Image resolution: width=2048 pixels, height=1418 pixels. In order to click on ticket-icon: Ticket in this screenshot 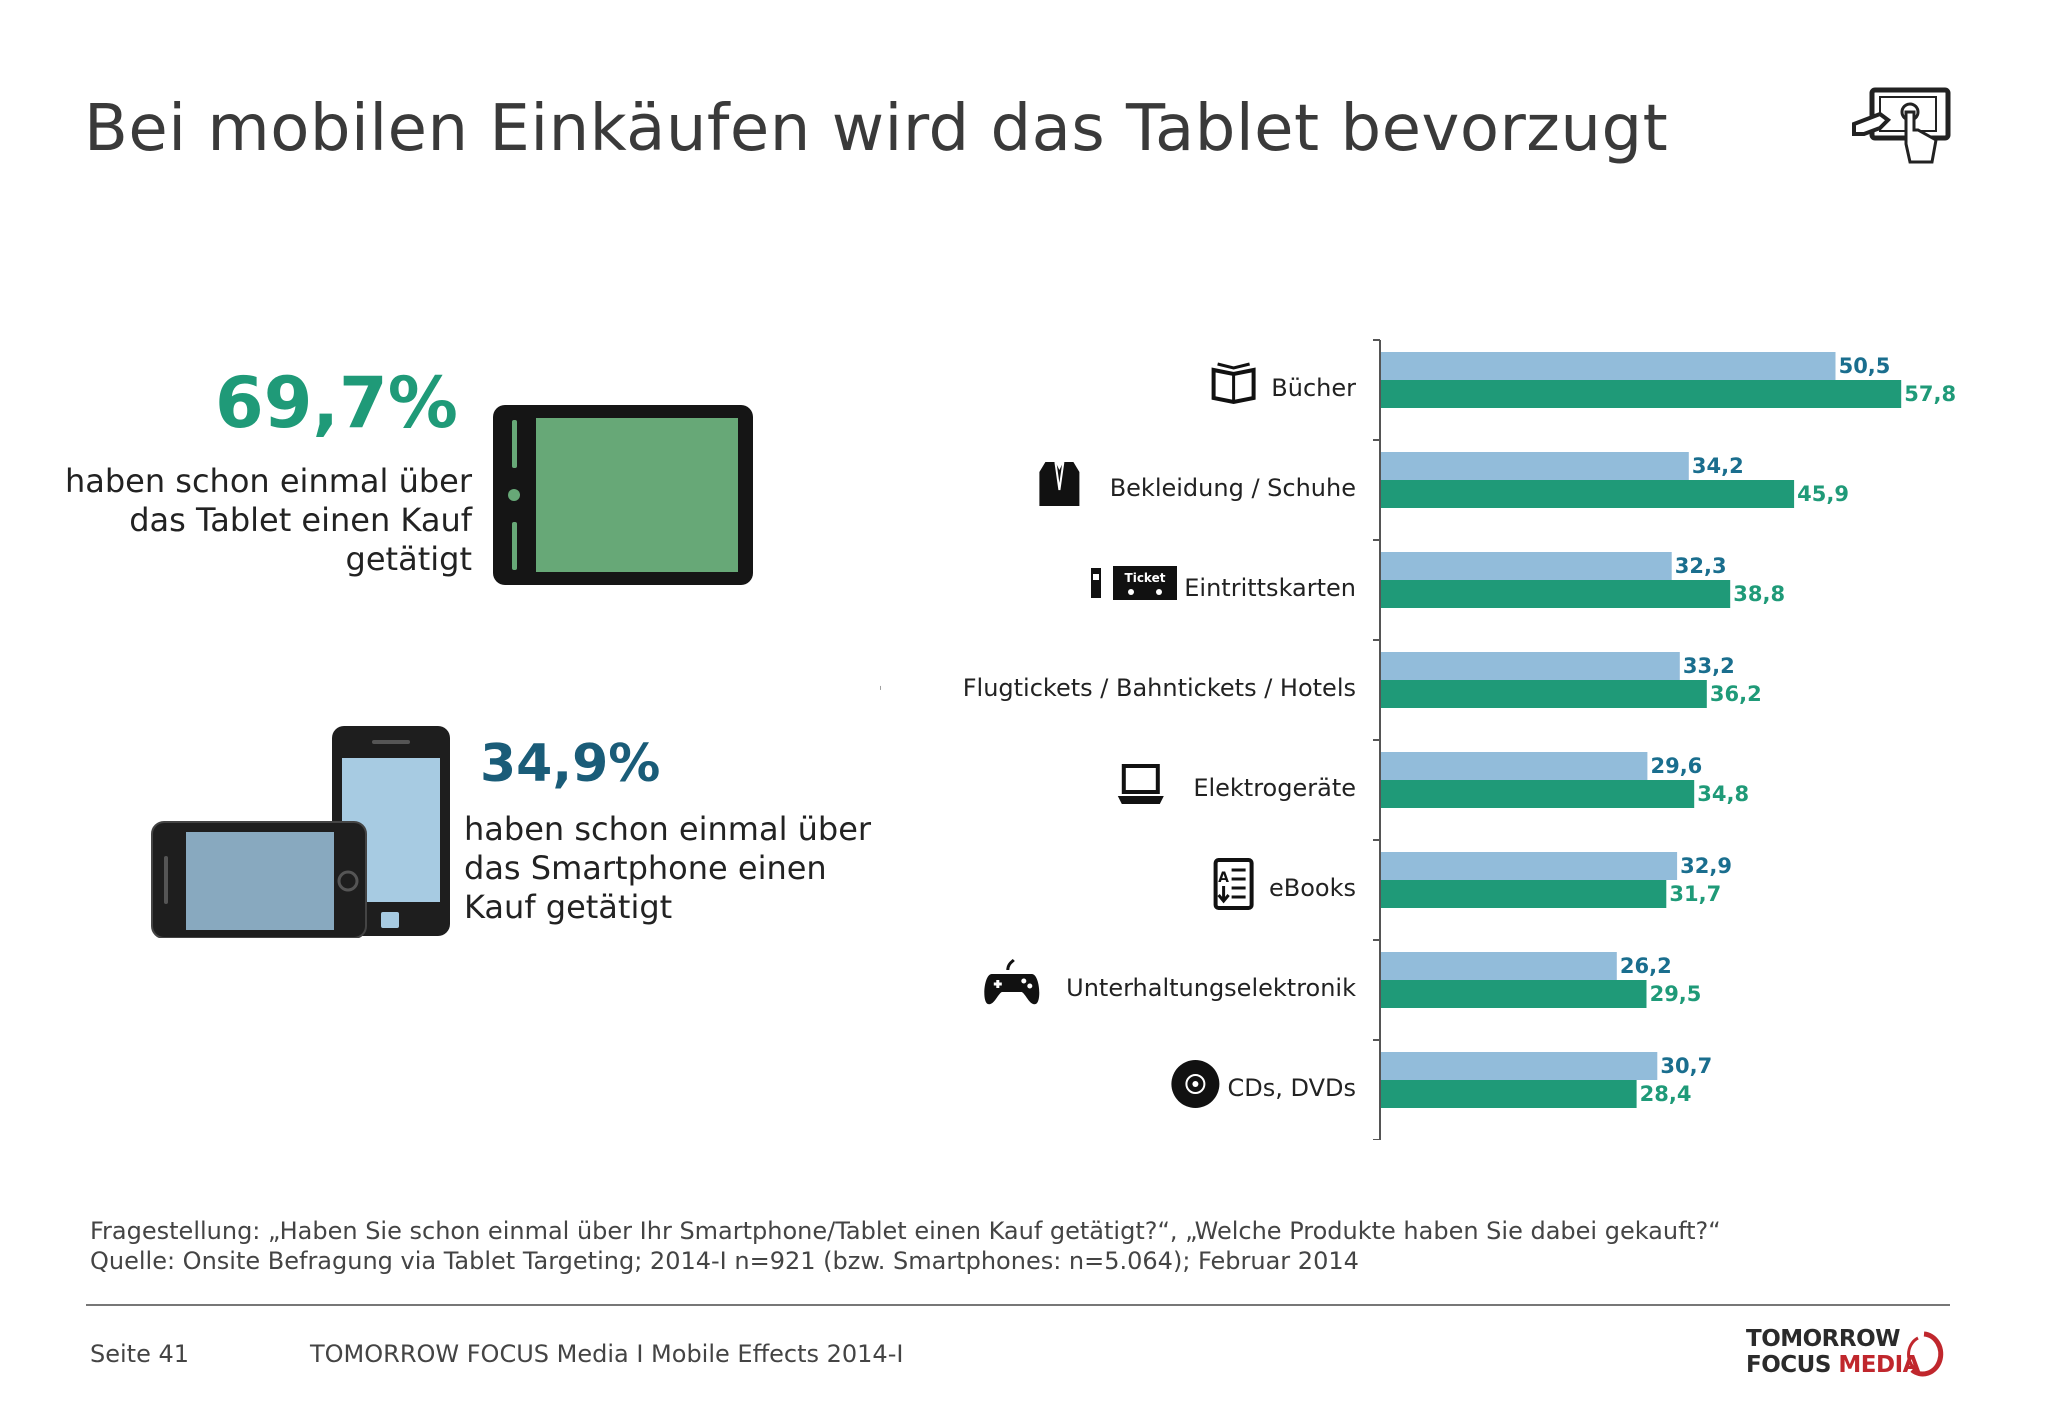, I will do `click(1134, 583)`.